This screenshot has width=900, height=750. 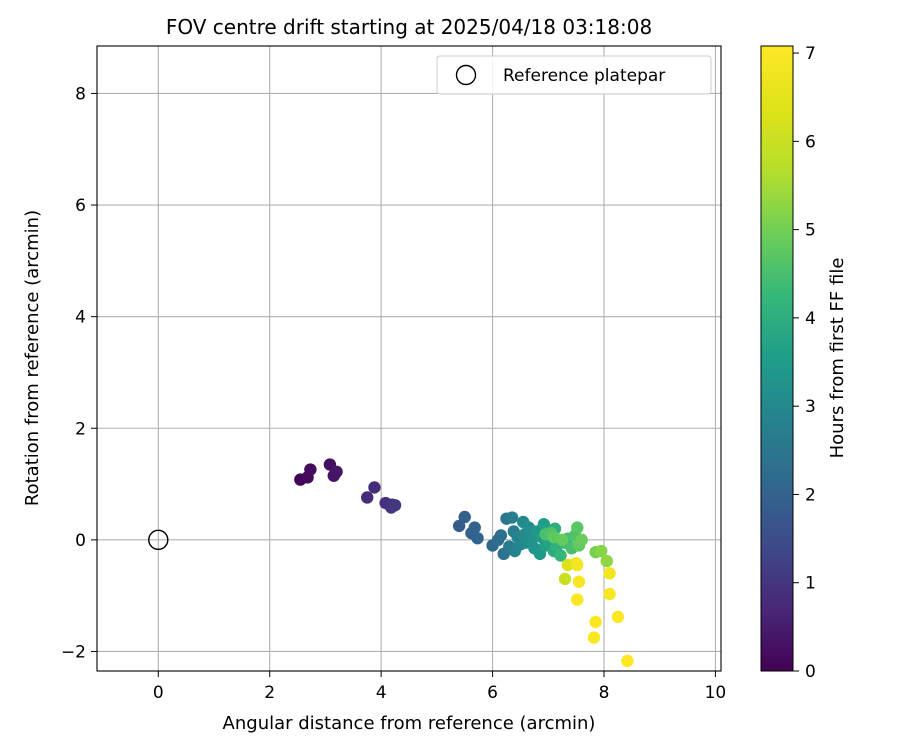 I want to click on colorbar-ticks: 0 1 2 3 4 5 6 7, so click(x=804, y=363).